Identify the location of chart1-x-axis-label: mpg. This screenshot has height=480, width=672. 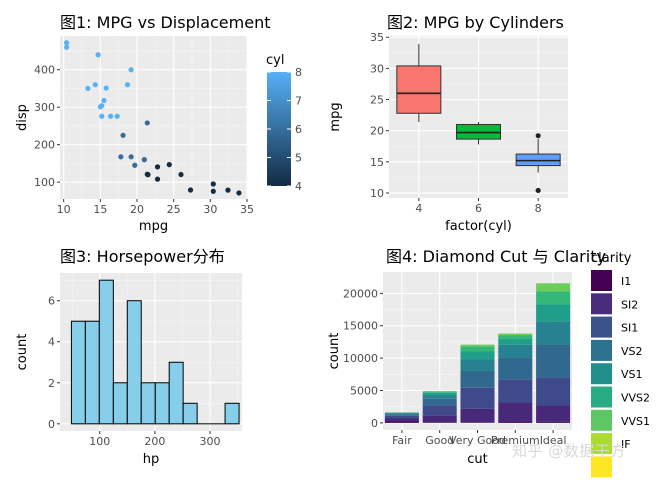
(153, 226).